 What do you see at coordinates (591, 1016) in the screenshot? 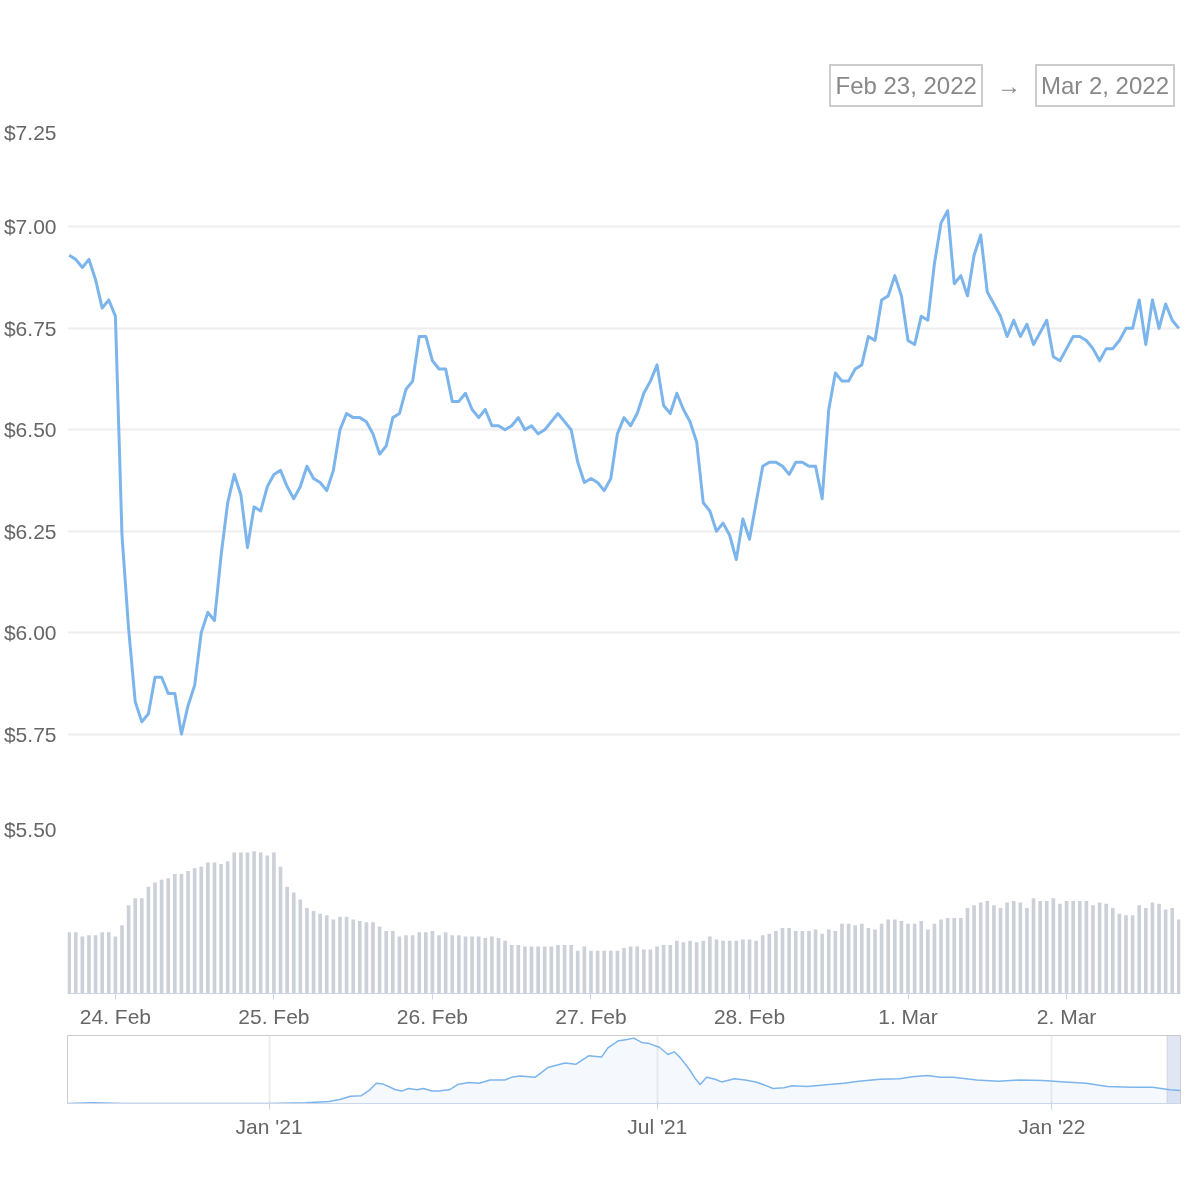
I see `x-tick-label: 27. Feb` at bounding box center [591, 1016].